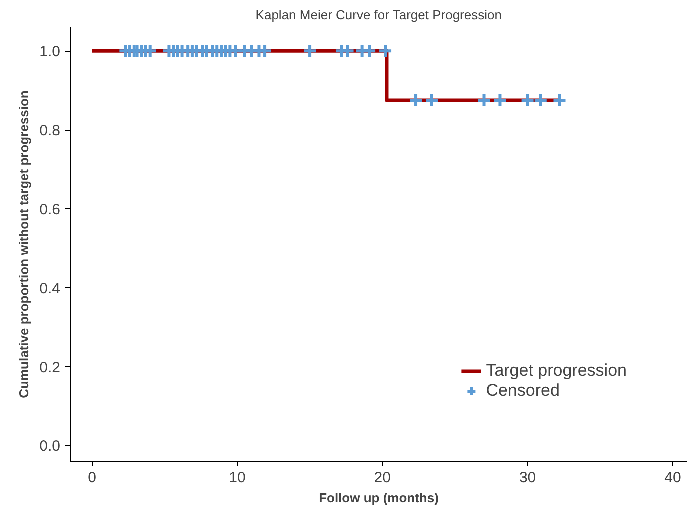 The height and width of the screenshot is (508, 692). I want to click on legend-label: Censored, so click(523, 391).